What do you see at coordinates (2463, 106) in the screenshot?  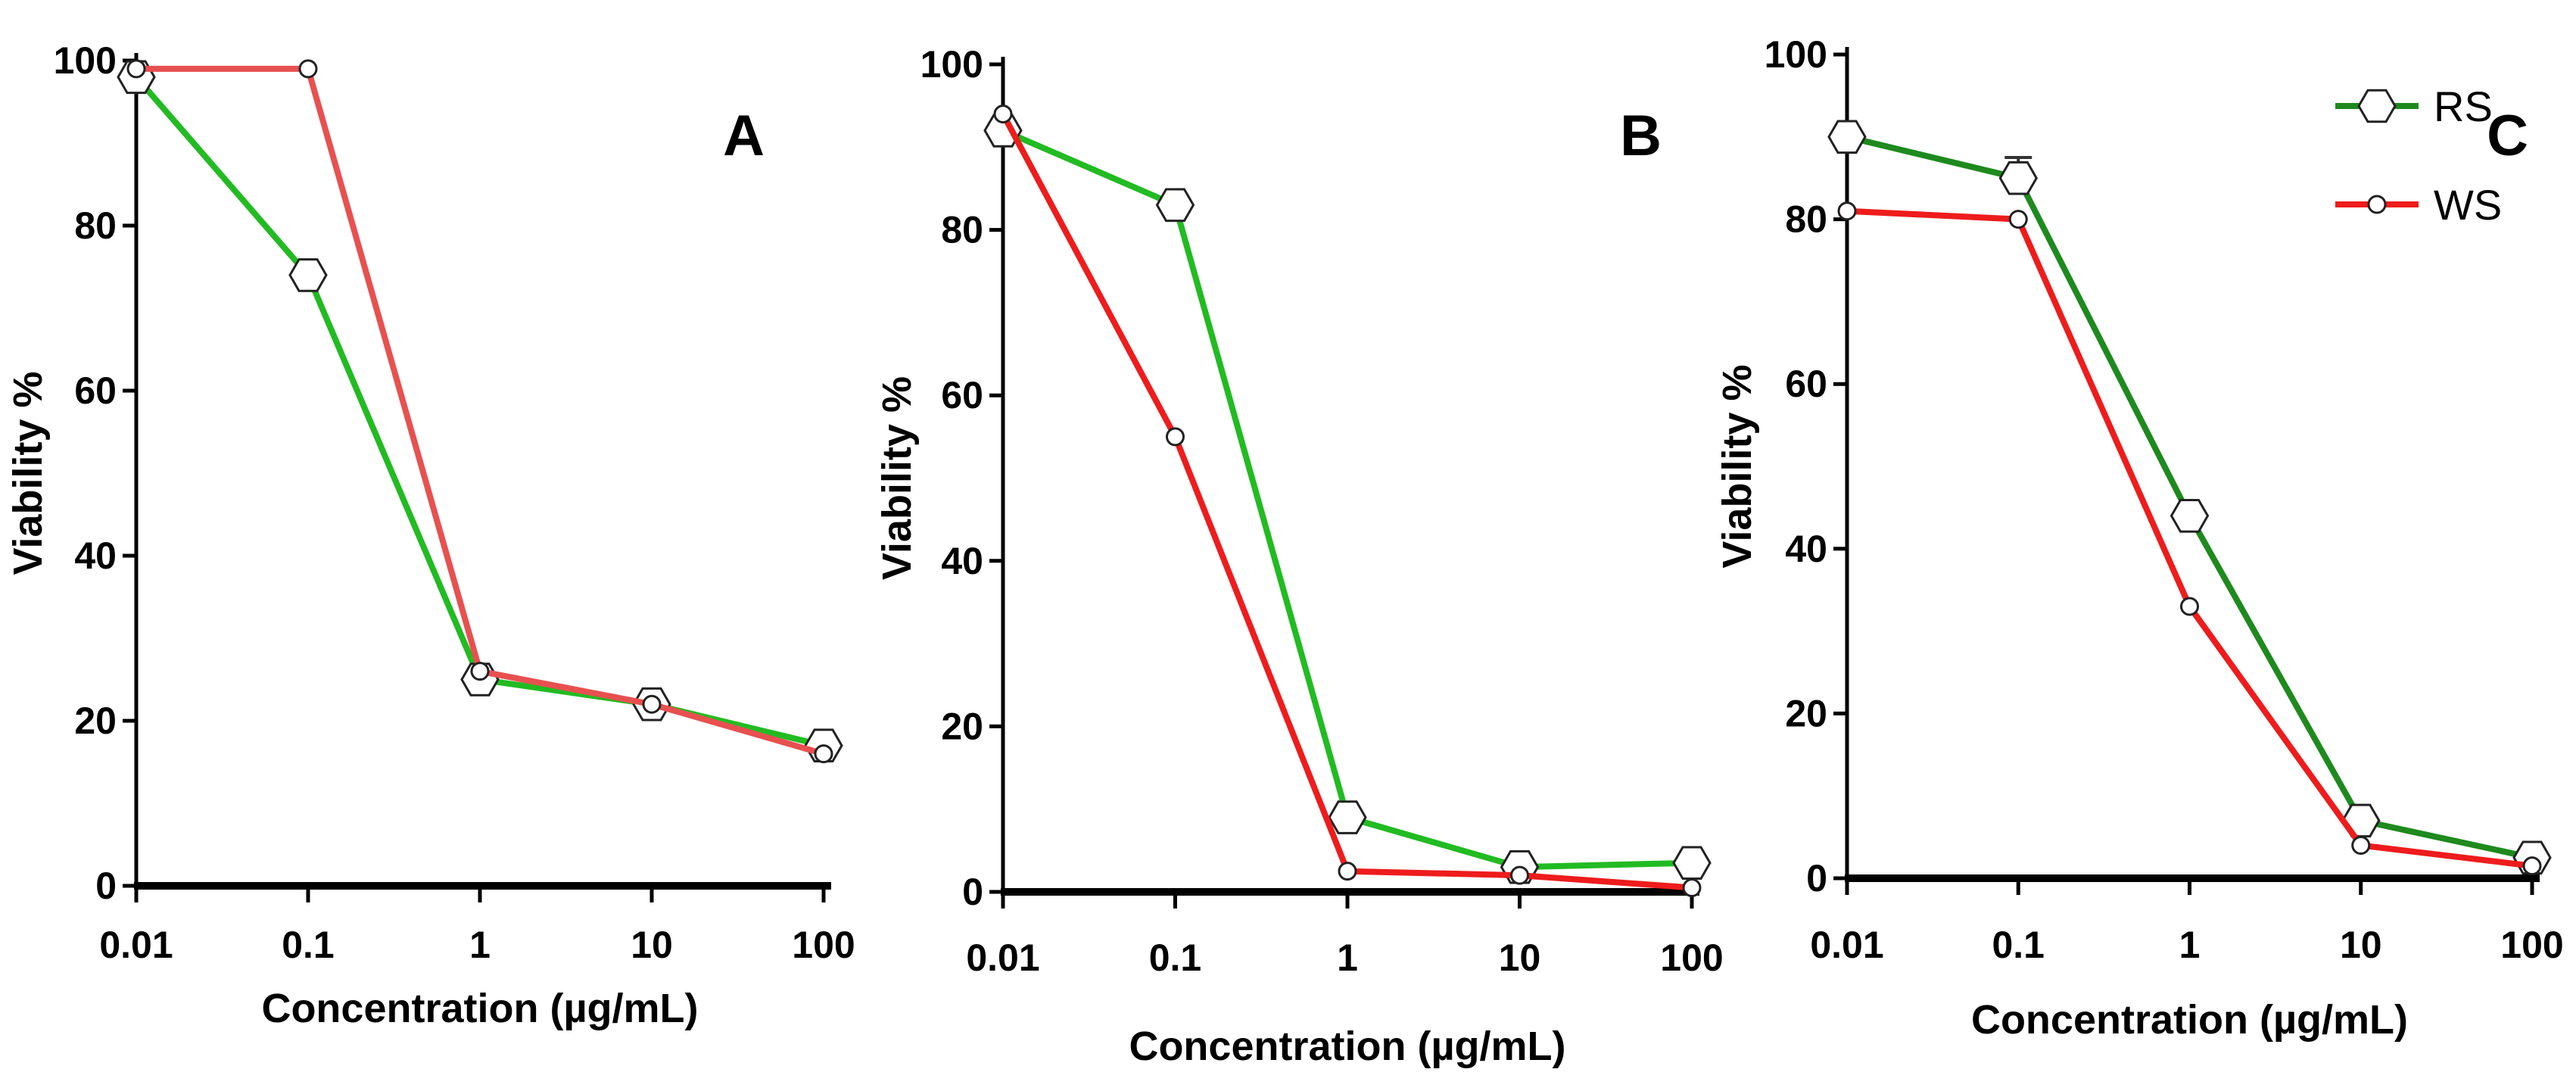 I see `legend-label-rs: RS` at bounding box center [2463, 106].